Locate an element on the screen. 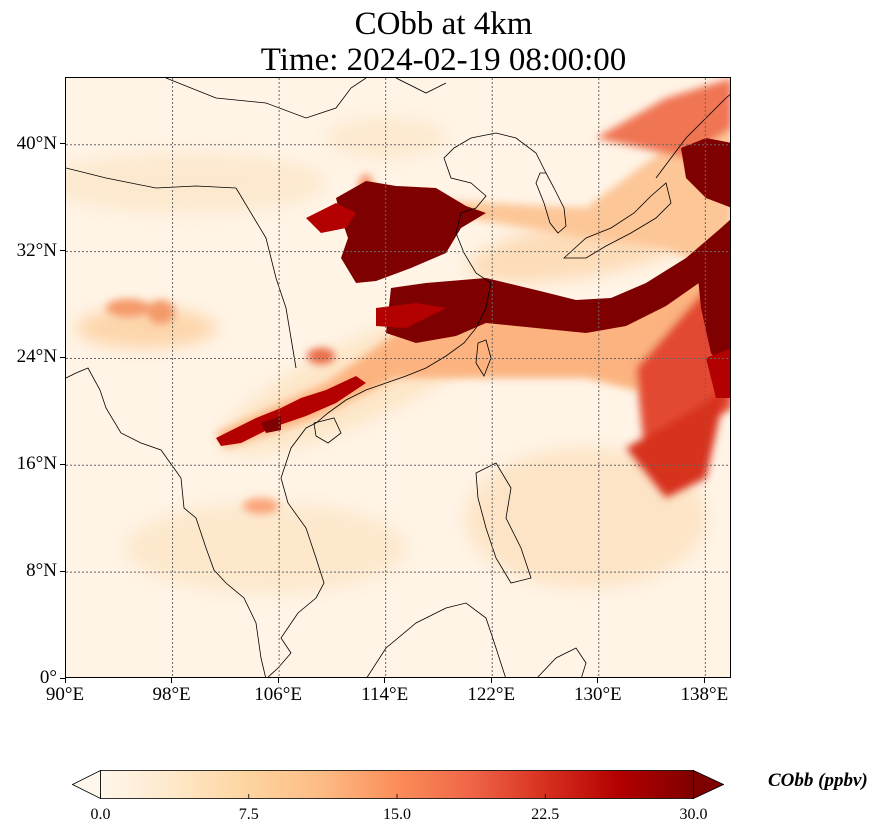  lon-tick-label: 106°E is located at coordinates (278, 694).